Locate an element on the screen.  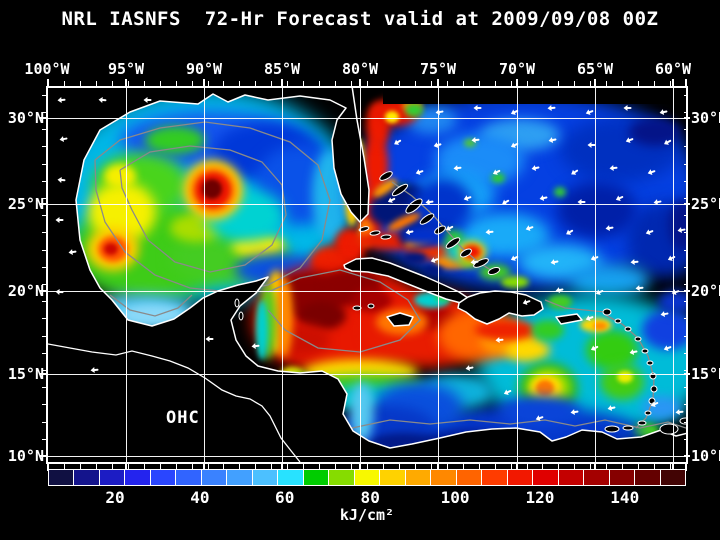
colorbar-tick-label: 100 is located at coordinates (455, 497).